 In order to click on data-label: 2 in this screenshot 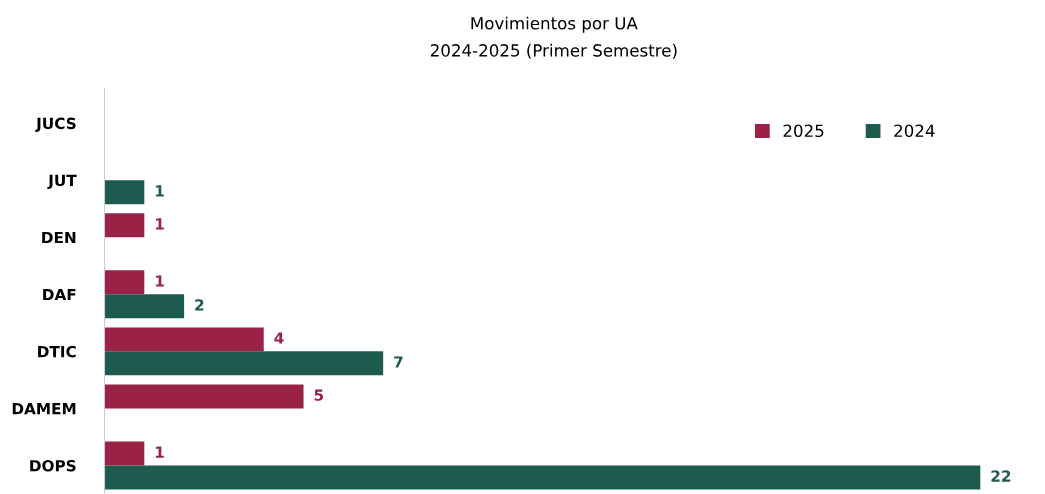, I will do `click(199, 305)`.